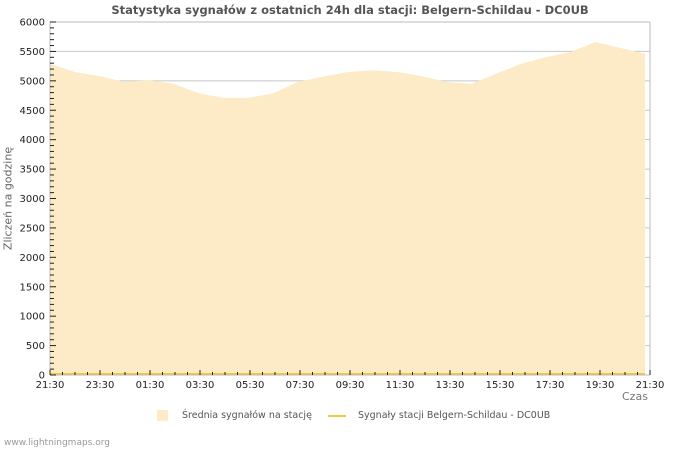 The height and width of the screenshot is (450, 700). I want to click on legend-item-station: Sygnały stacji Belgern-Schildau - DC0UB, so click(439, 415).